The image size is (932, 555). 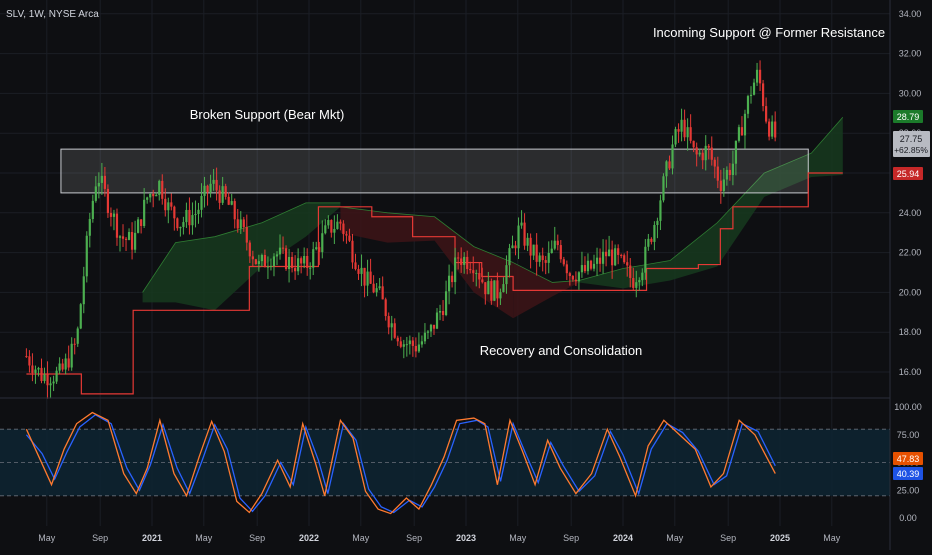 What do you see at coordinates (908, 473) in the screenshot?
I see `badge-stoch-d: 40.39` at bounding box center [908, 473].